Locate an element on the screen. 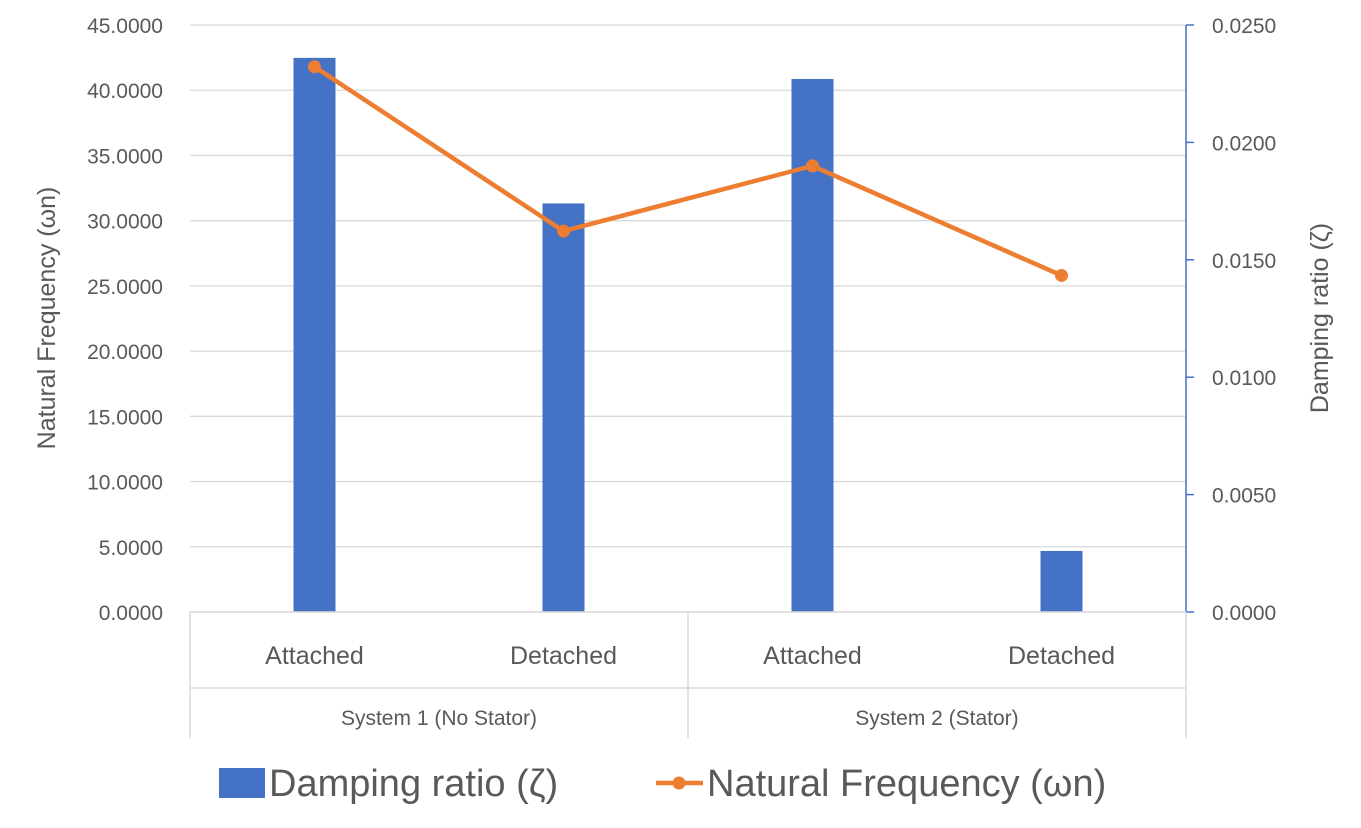  legend: Damping ratio (ζ) Natural Frequency (ωn) is located at coordinates (662, 784).